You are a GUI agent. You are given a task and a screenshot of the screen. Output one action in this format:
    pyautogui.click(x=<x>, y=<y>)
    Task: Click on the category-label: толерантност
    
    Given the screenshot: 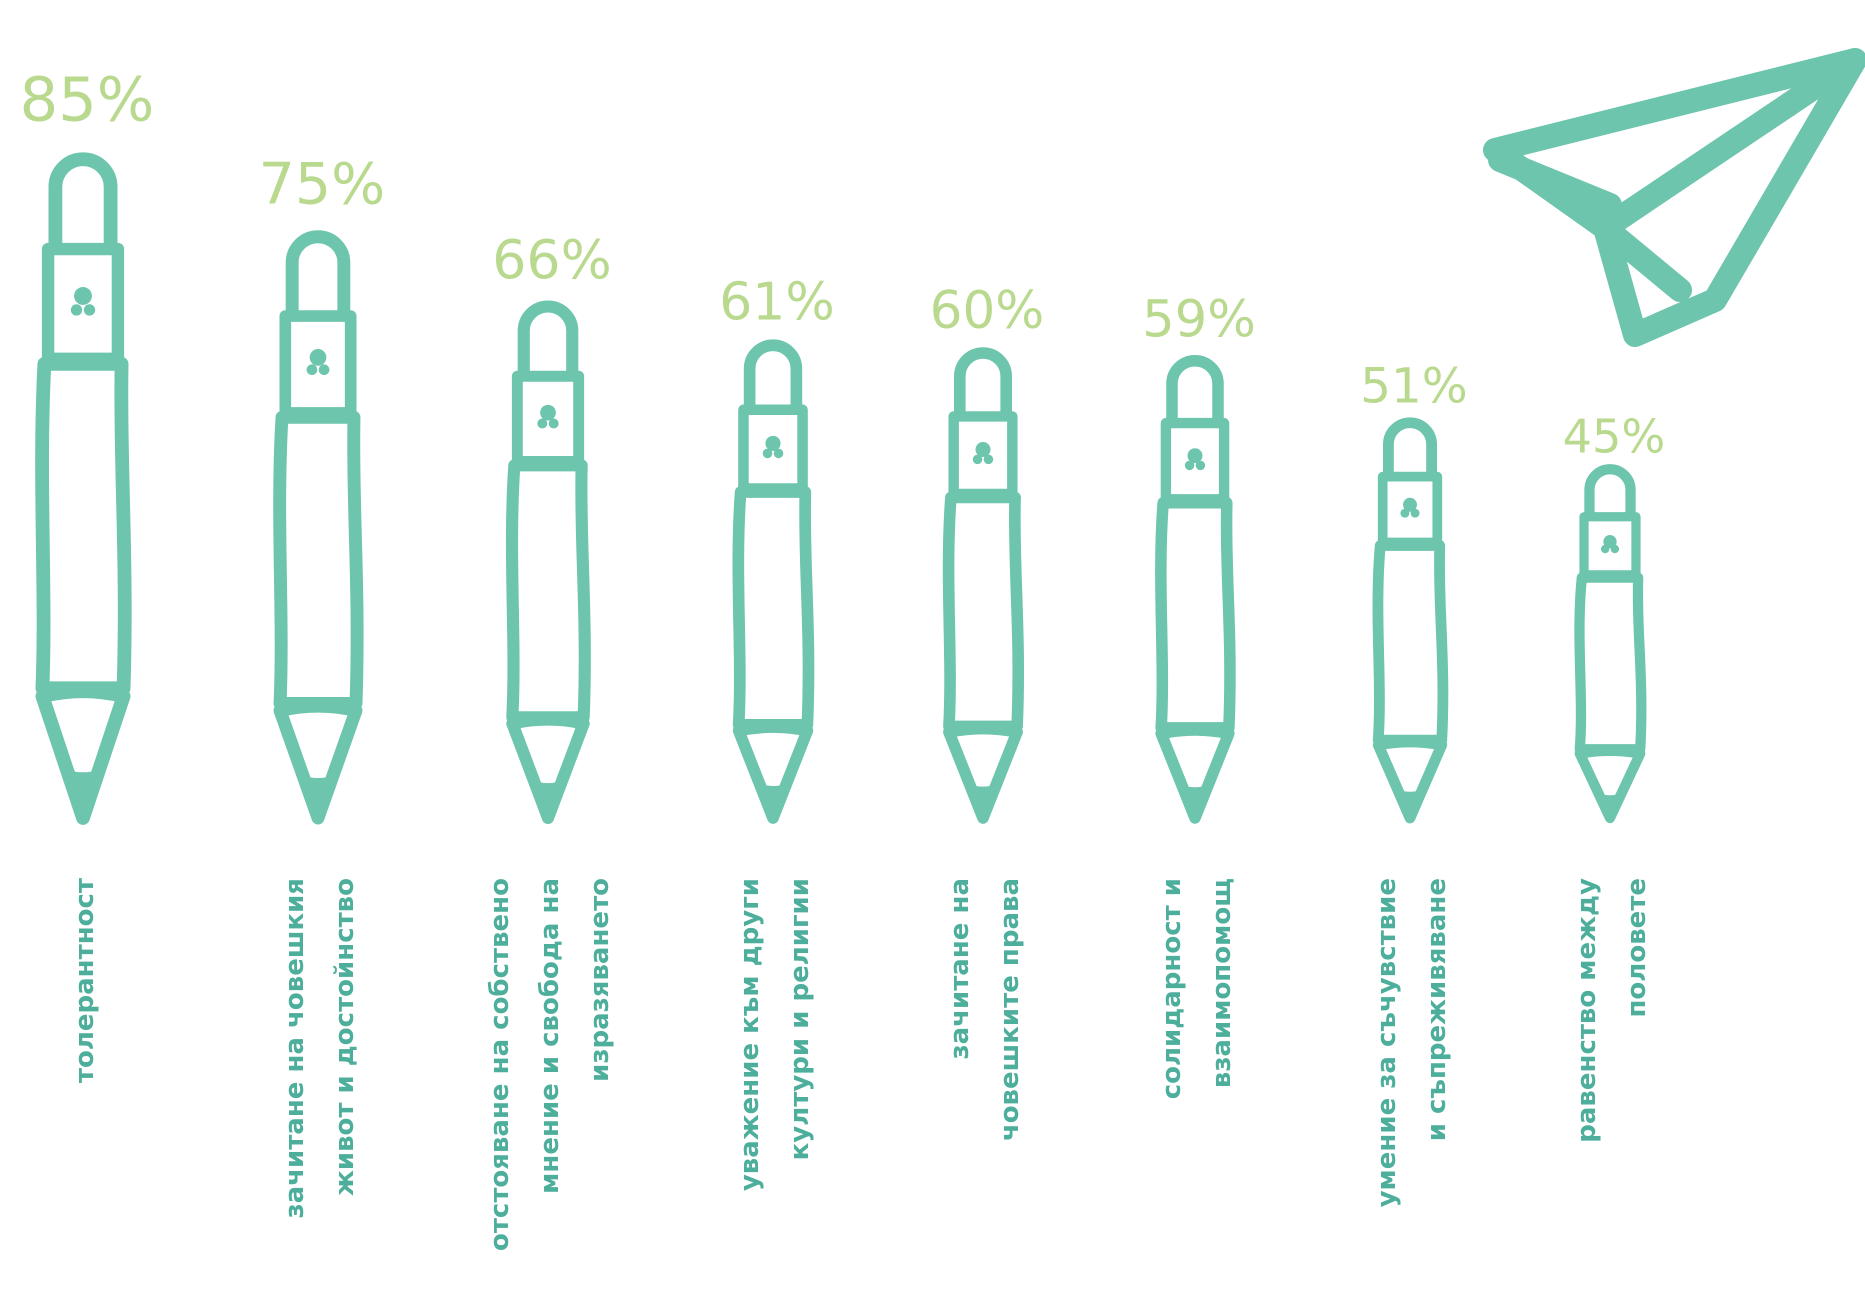 What is the action you would take?
    pyautogui.click(x=85, y=980)
    